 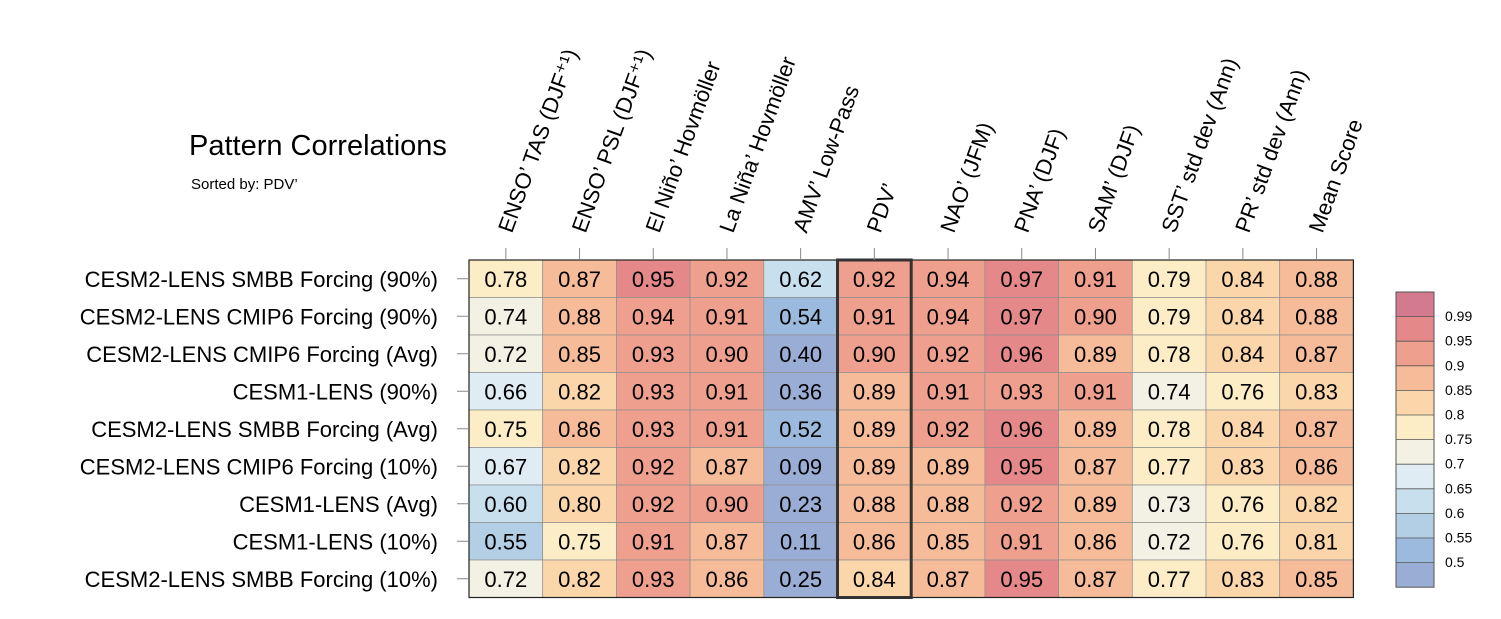 What do you see at coordinates (1458, 341) in the screenshot?
I see `colorbar-tick-label: 0.95` at bounding box center [1458, 341].